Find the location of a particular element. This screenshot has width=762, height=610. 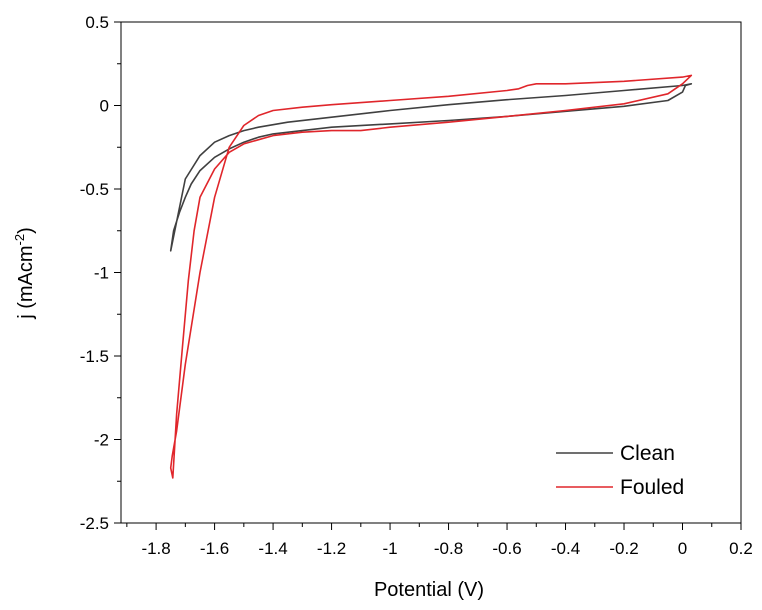

x-tick-label: -1.2 is located at coordinates (331, 548).